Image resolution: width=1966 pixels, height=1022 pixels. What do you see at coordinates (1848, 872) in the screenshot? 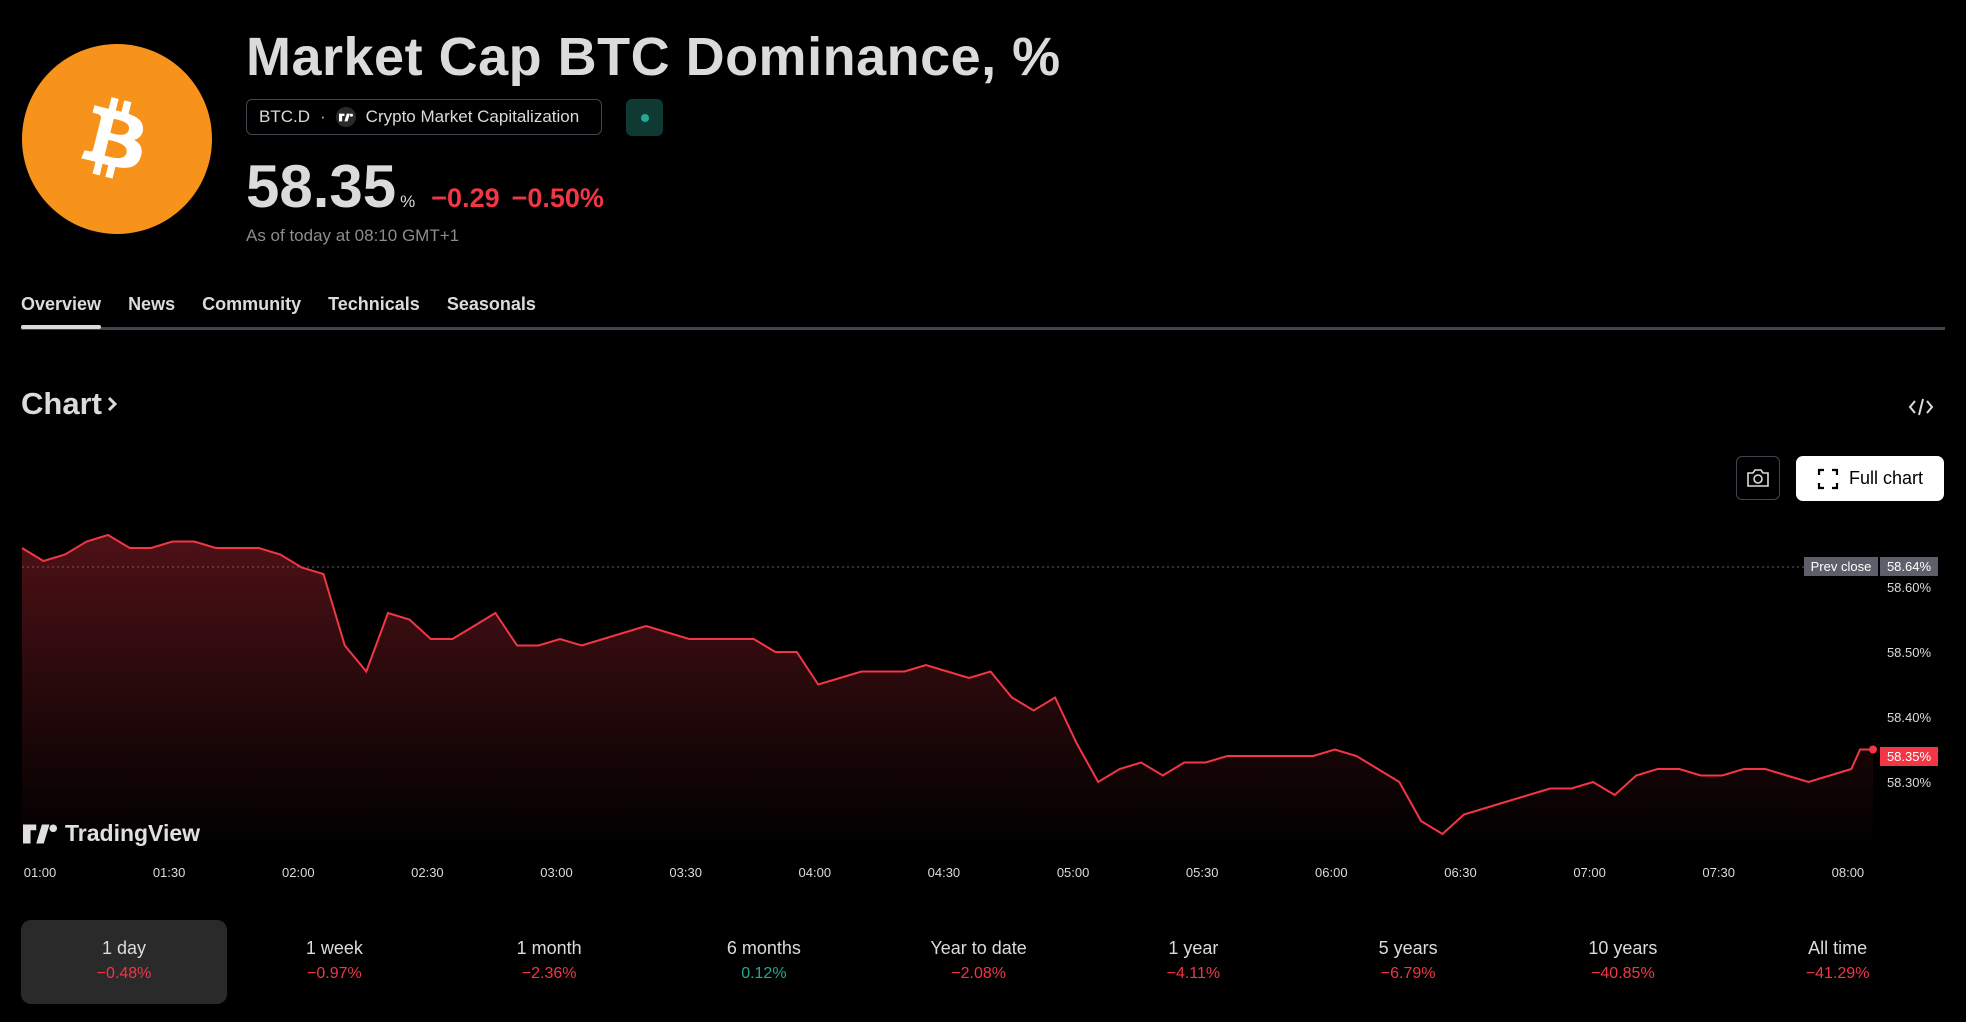
I see `x-tick-label: 08:00` at bounding box center [1848, 872].